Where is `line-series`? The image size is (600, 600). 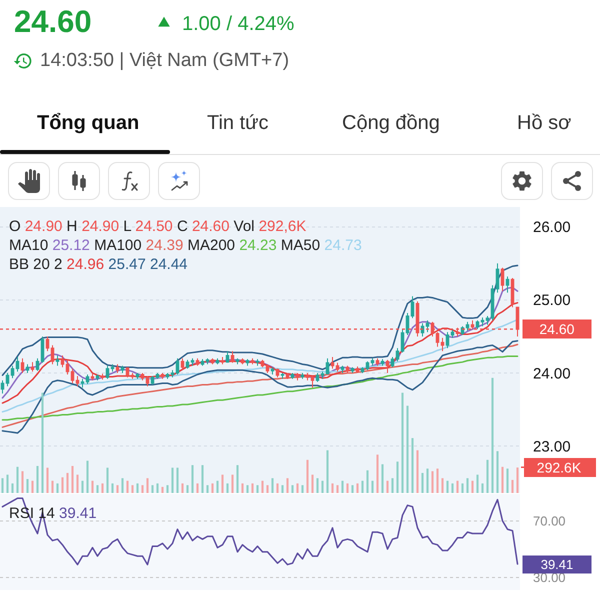 line-series is located at coordinates (260, 388).